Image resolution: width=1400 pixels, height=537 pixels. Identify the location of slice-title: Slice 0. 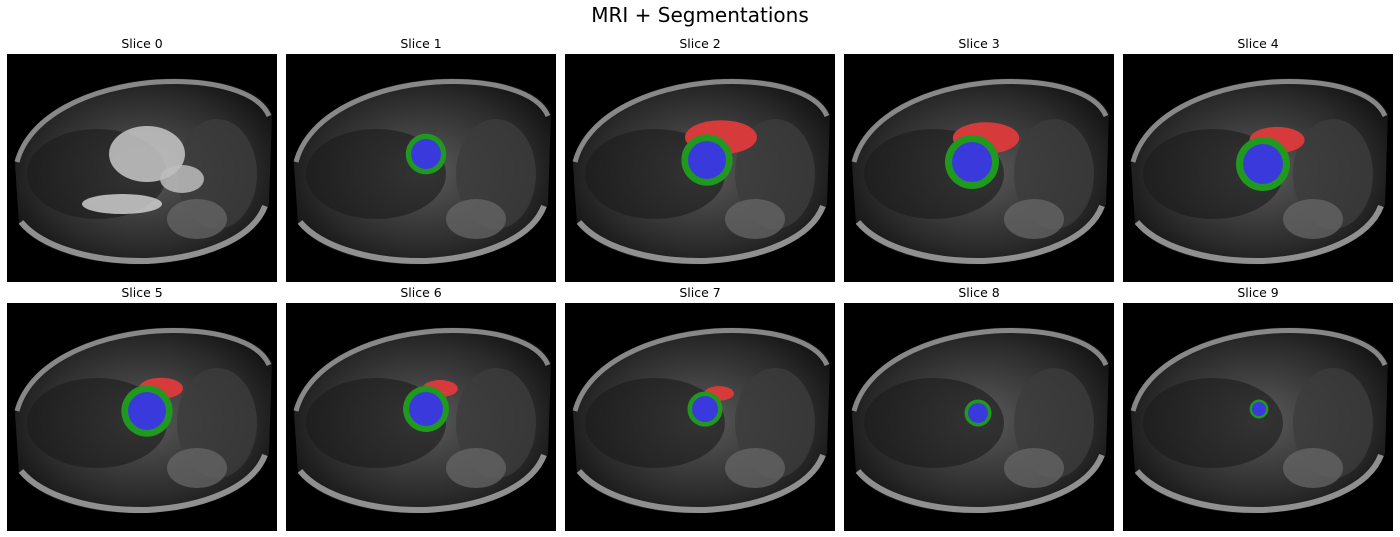
(142, 43).